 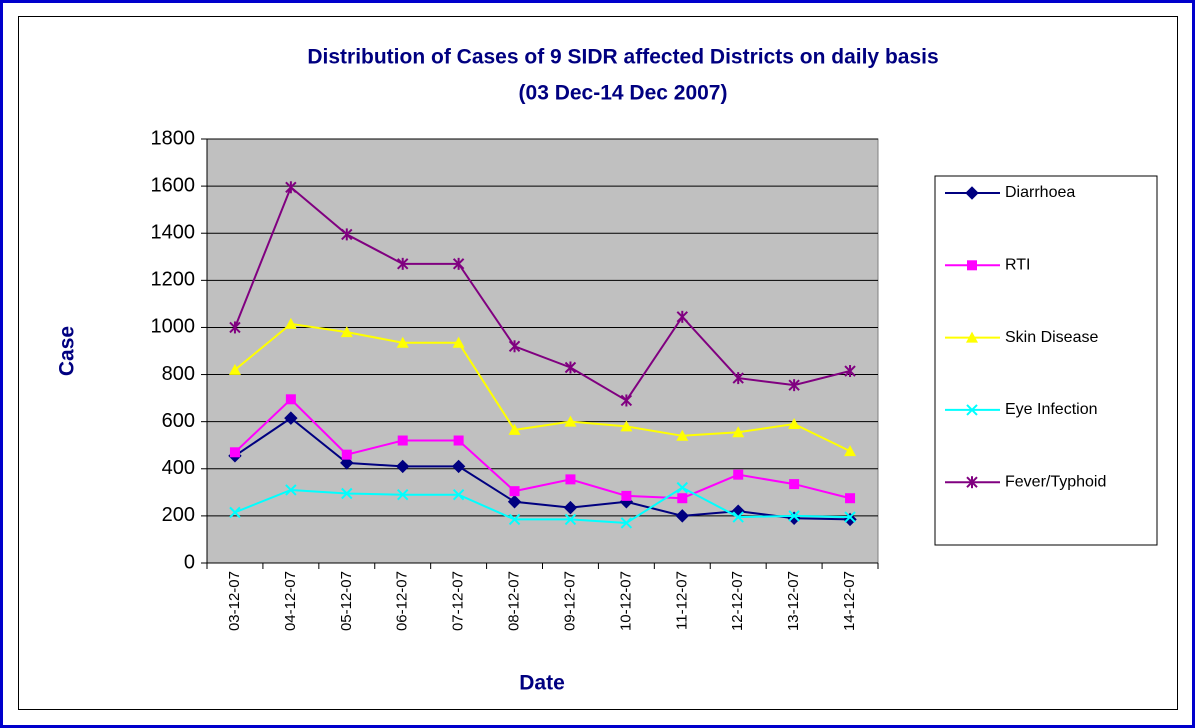 What do you see at coordinates (569, 601) in the screenshot?
I see `x-tick-label: 09-12-07` at bounding box center [569, 601].